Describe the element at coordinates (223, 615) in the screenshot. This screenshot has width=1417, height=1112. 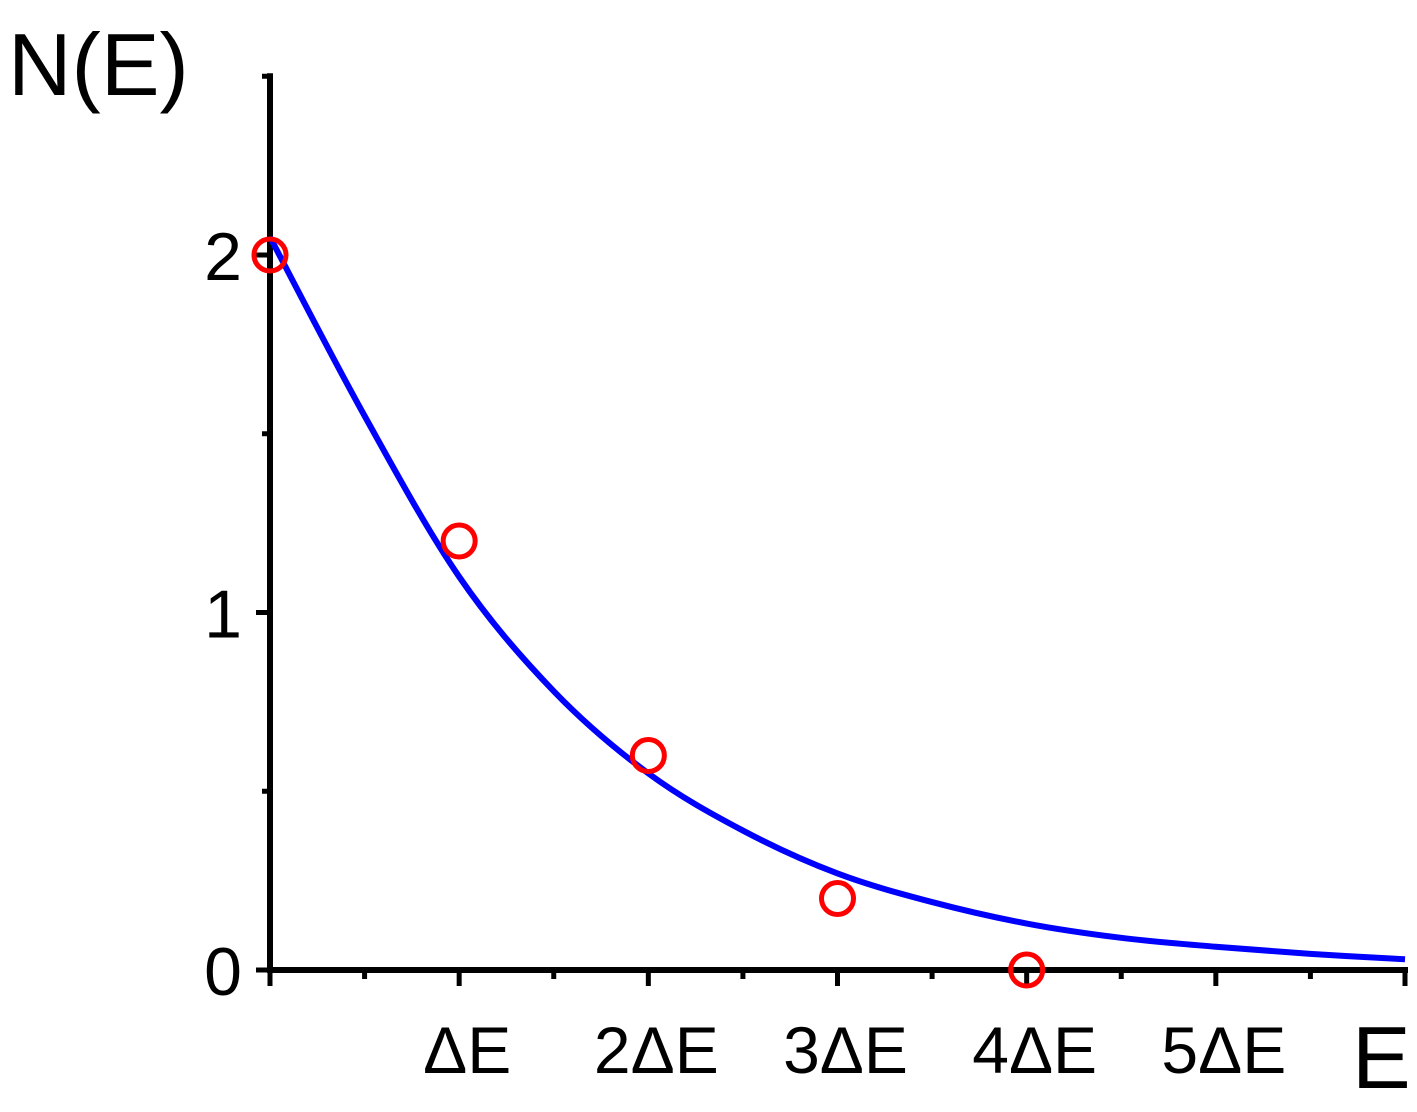
I see `y-tick-label: 1` at that location.